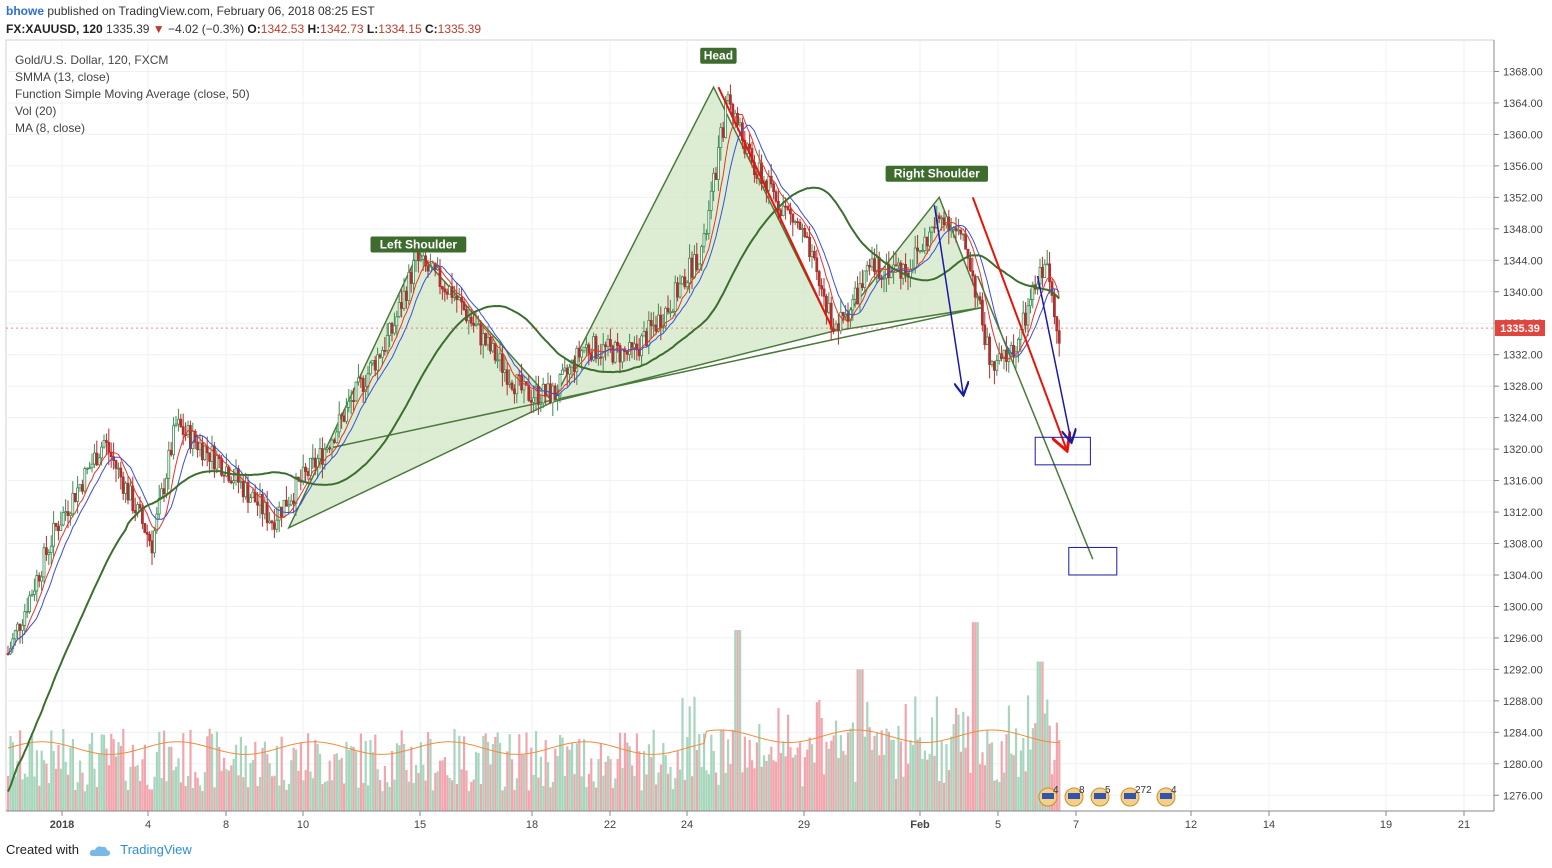  What do you see at coordinates (1523, 545) in the screenshot?
I see `y-tick-label: 1308.00` at bounding box center [1523, 545].